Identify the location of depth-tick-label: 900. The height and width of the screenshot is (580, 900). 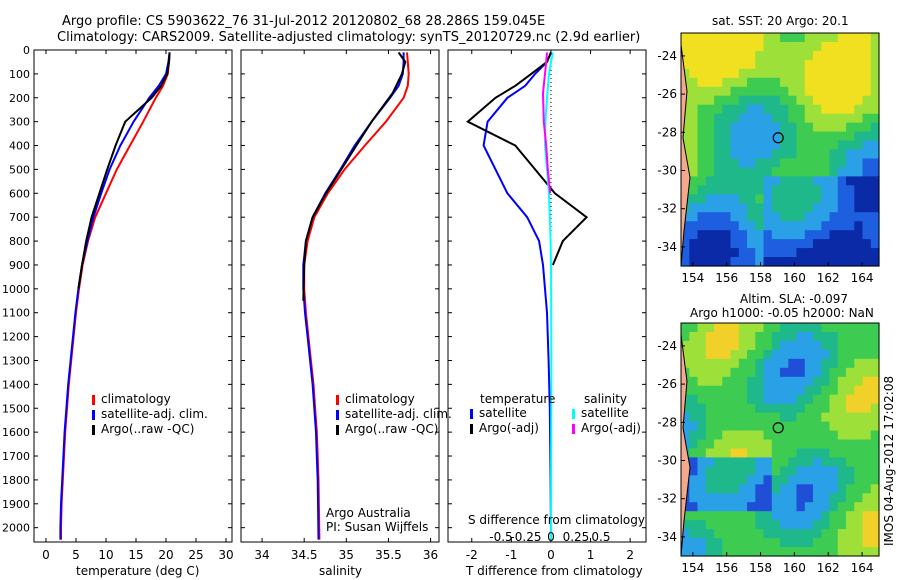
(19, 265).